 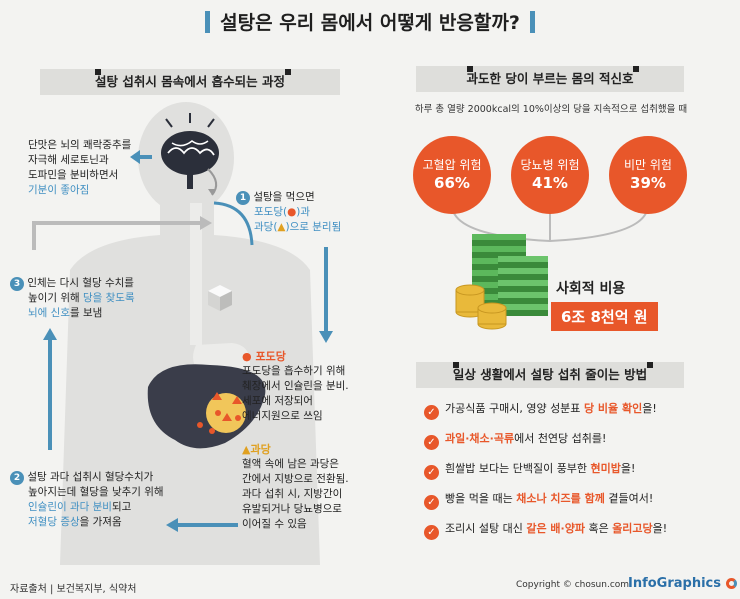 I want to click on page-title: 설탕은 우리 몸에서 어떻게 반응할까?, so click(x=370, y=21).